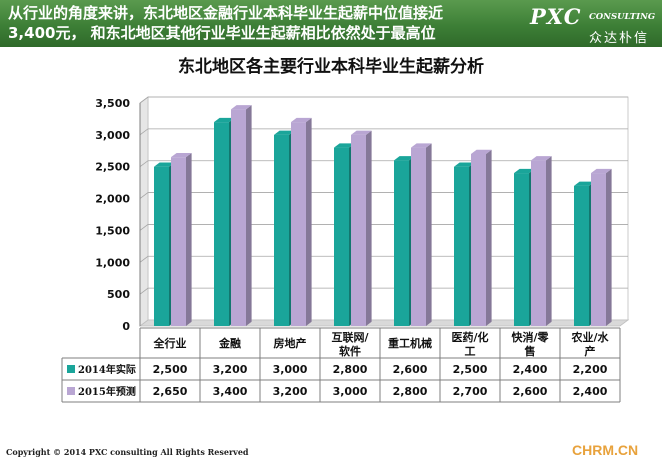 This screenshot has width=662, height=469. Describe the element at coordinates (590, 369) in the screenshot. I see `data-label: 2,200` at that location.